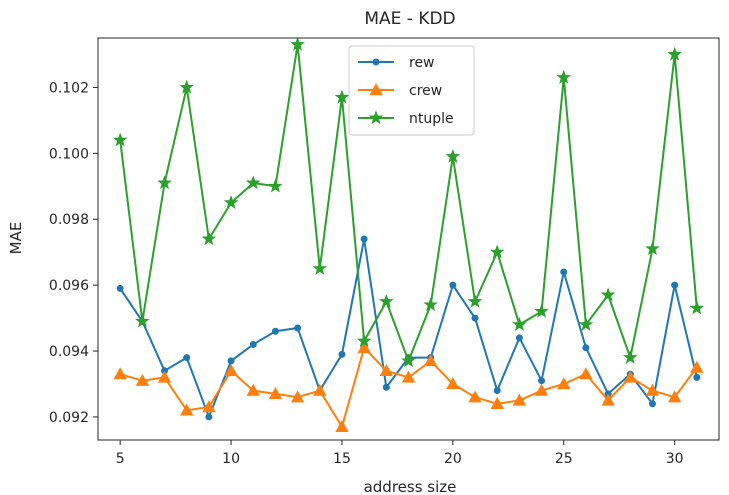 This screenshot has height=495, width=729. I want to click on y-tick-label: 0.100, so click(69, 154).